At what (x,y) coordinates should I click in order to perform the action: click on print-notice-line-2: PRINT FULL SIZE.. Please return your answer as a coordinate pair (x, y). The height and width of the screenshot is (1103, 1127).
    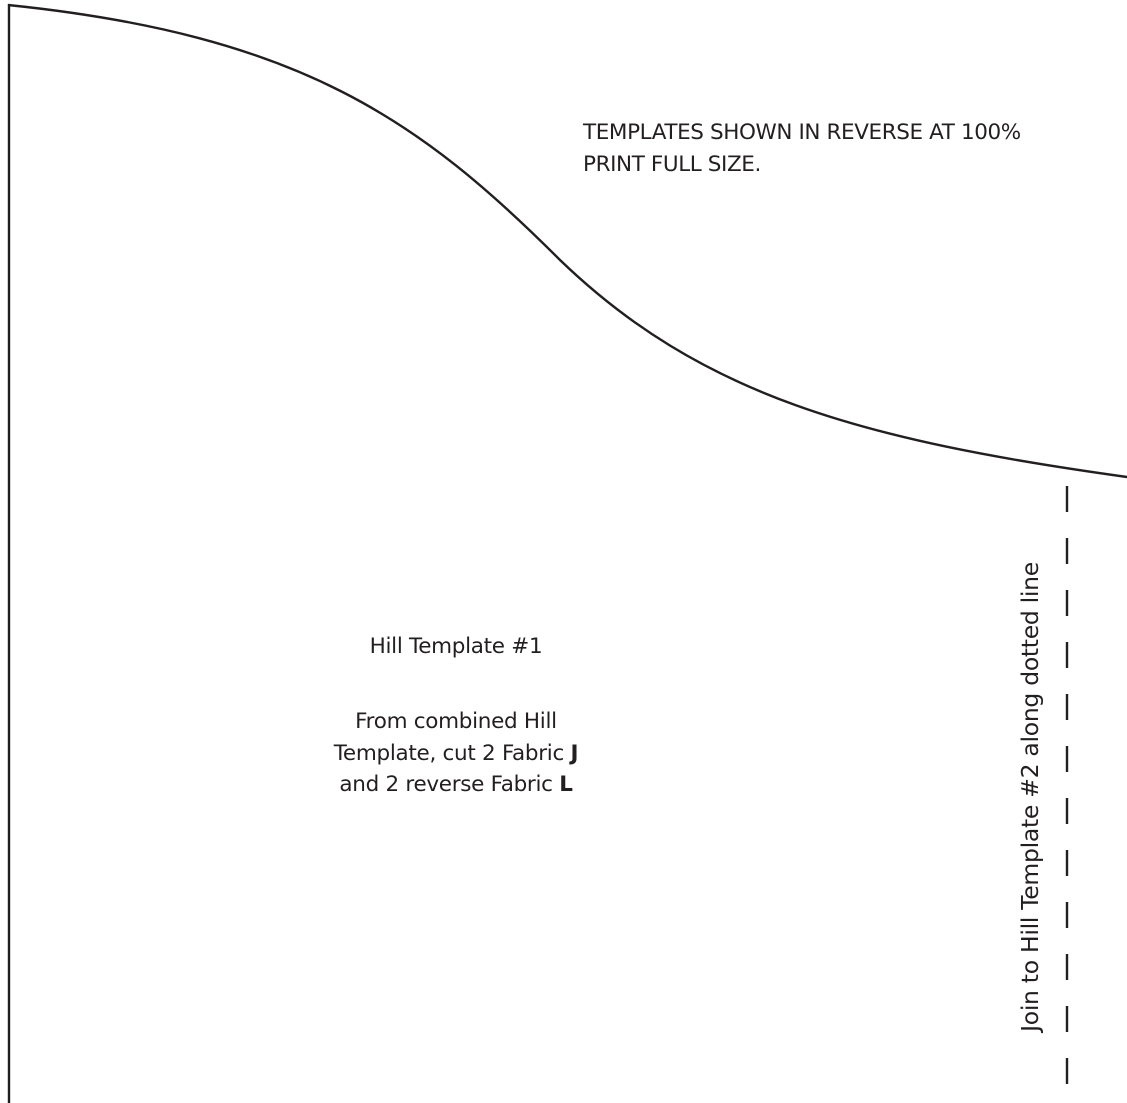
    Looking at the image, I should click on (672, 164).